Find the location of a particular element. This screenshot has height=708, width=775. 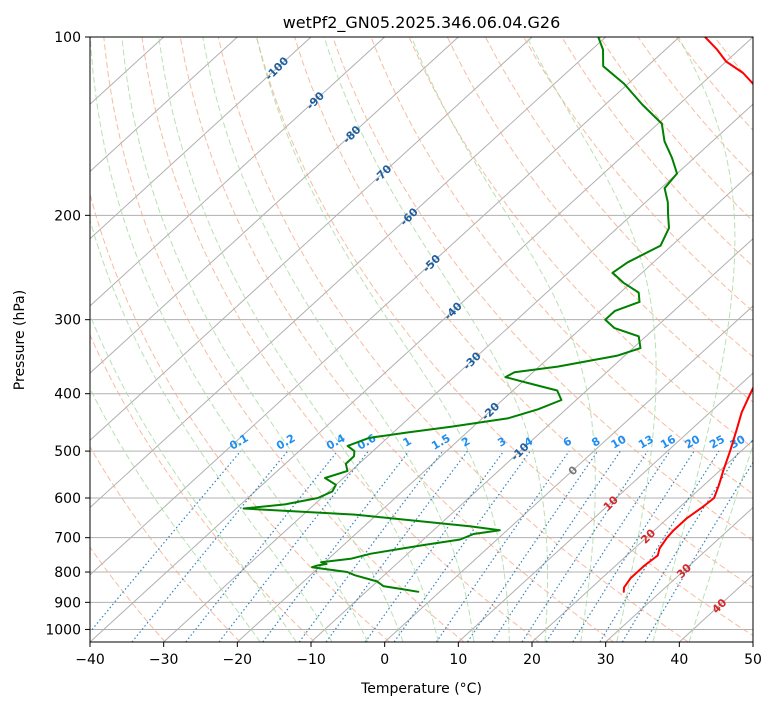

y-axis-label: Pressure (hPa) is located at coordinates (20, 340).